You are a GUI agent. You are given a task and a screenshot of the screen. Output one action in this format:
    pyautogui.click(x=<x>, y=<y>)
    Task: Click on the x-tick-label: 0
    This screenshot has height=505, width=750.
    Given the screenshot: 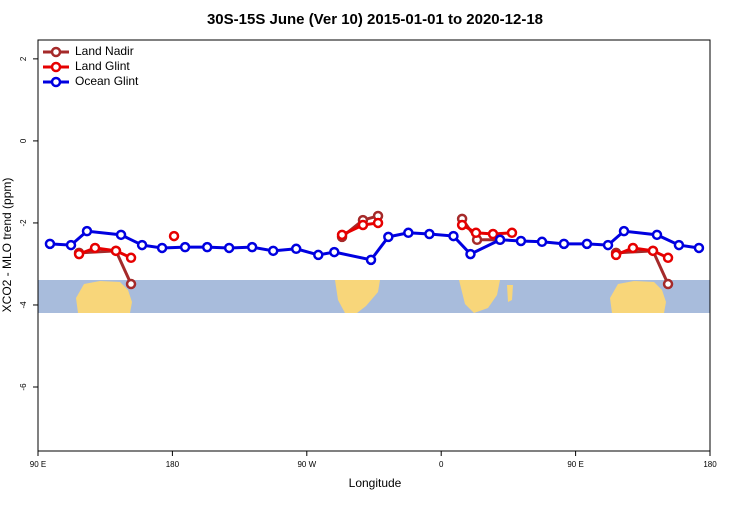 What is the action you would take?
    pyautogui.click(x=441, y=464)
    